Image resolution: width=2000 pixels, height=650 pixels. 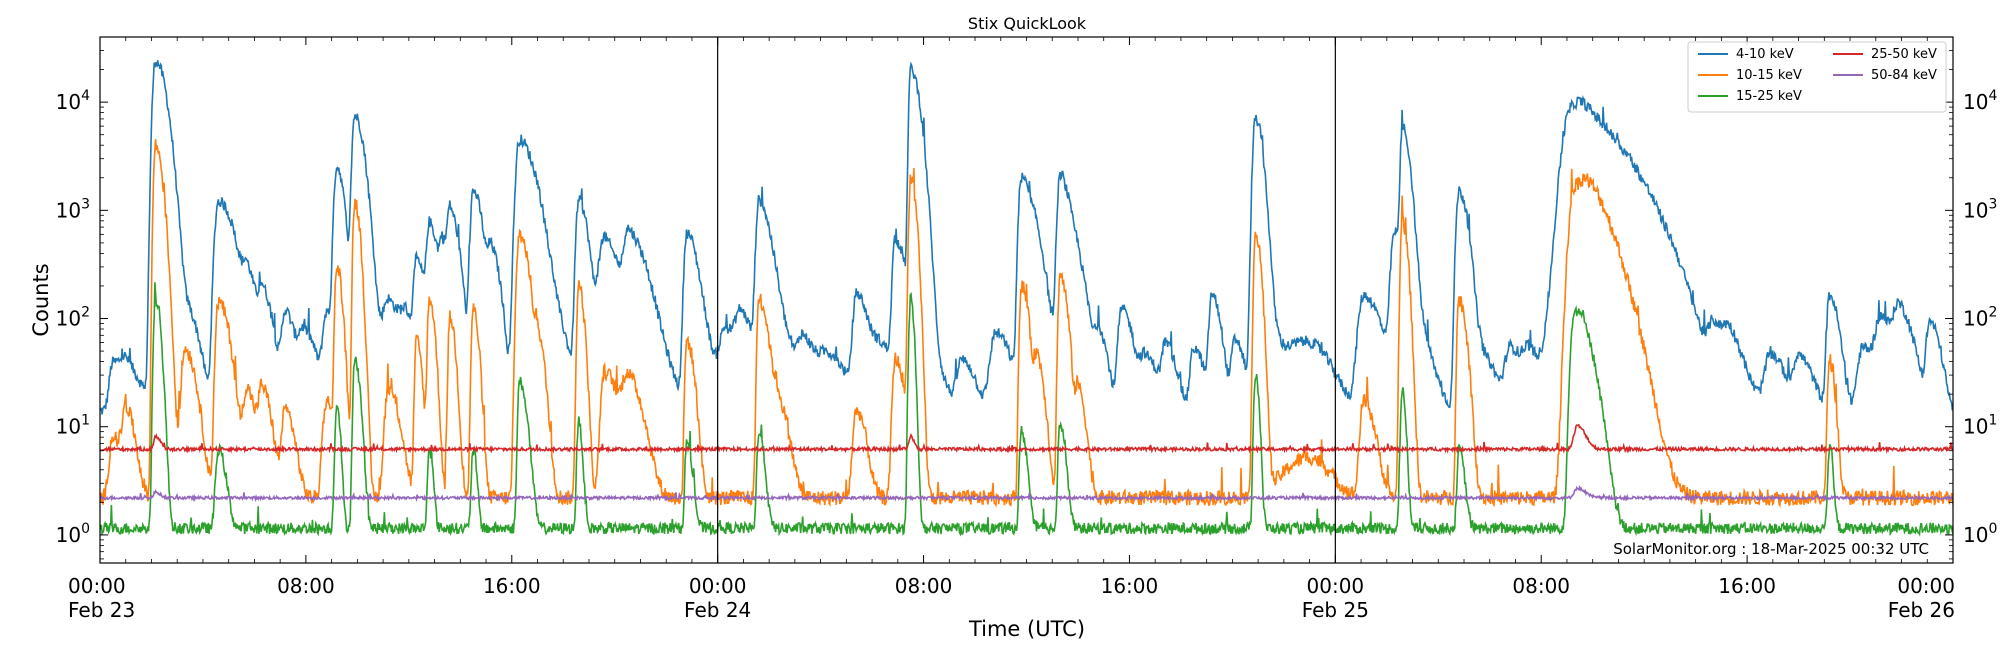 What do you see at coordinates (1904, 75) in the screenshot?
I see `legend-label-50-84-kev: 50-84 keV` at bounding box center [1904, 75].